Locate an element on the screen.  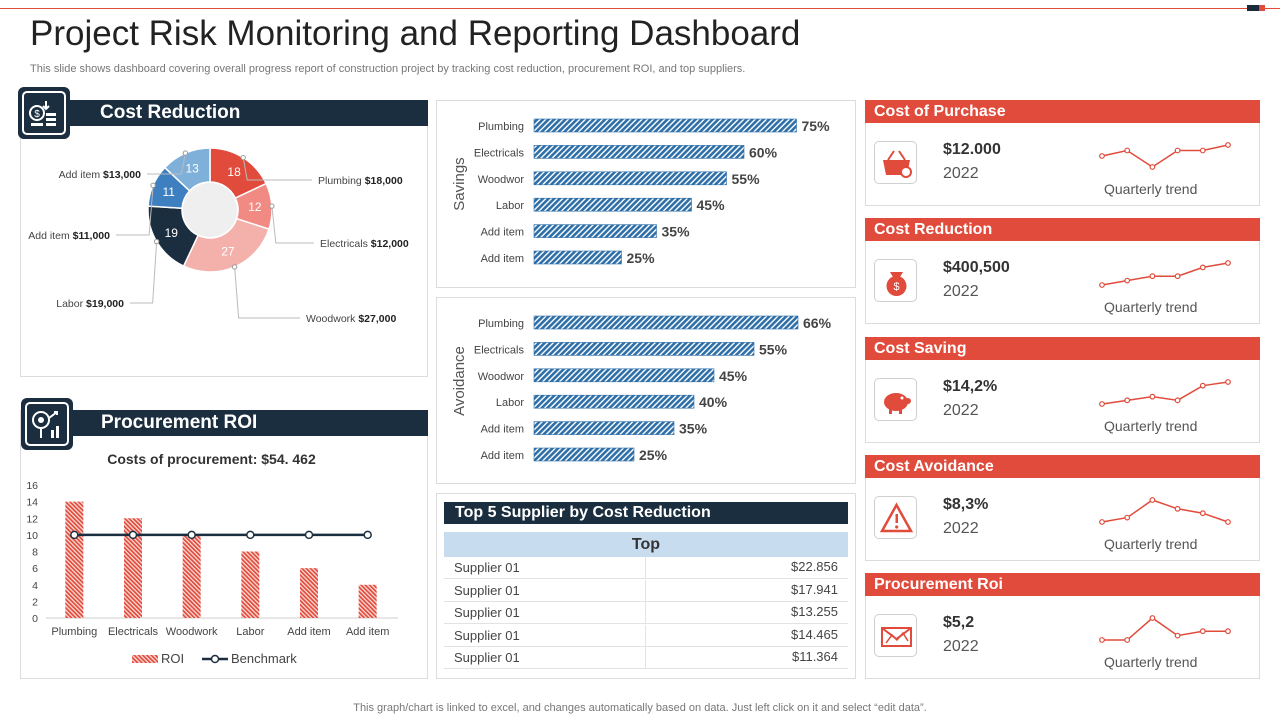
piggy-bank-icon is located at coordinates (895, 399).